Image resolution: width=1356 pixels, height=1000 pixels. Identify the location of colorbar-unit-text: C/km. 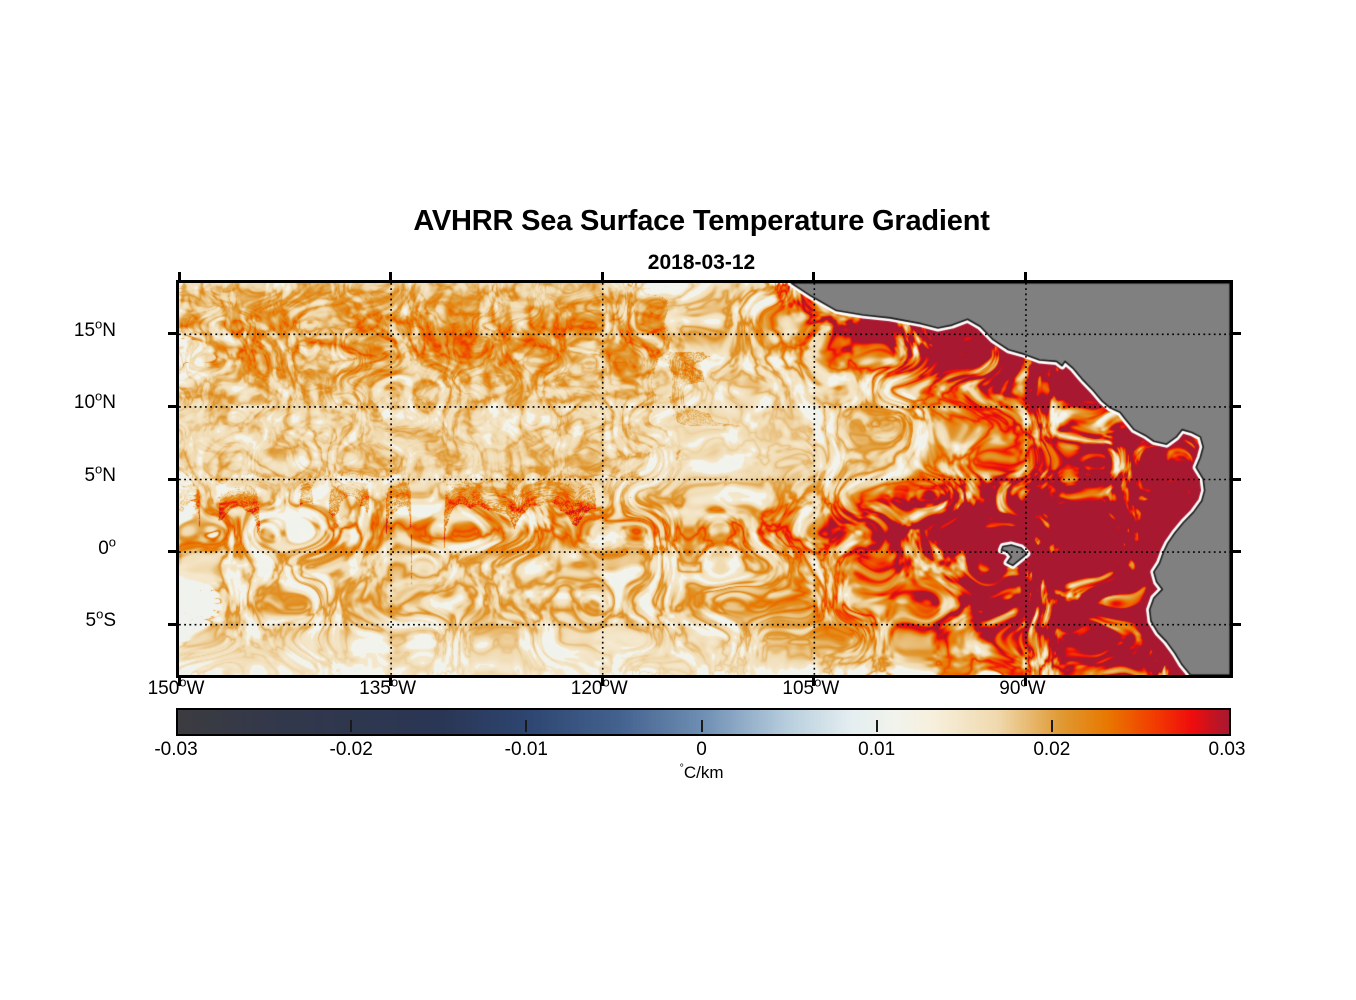
(703, 772).